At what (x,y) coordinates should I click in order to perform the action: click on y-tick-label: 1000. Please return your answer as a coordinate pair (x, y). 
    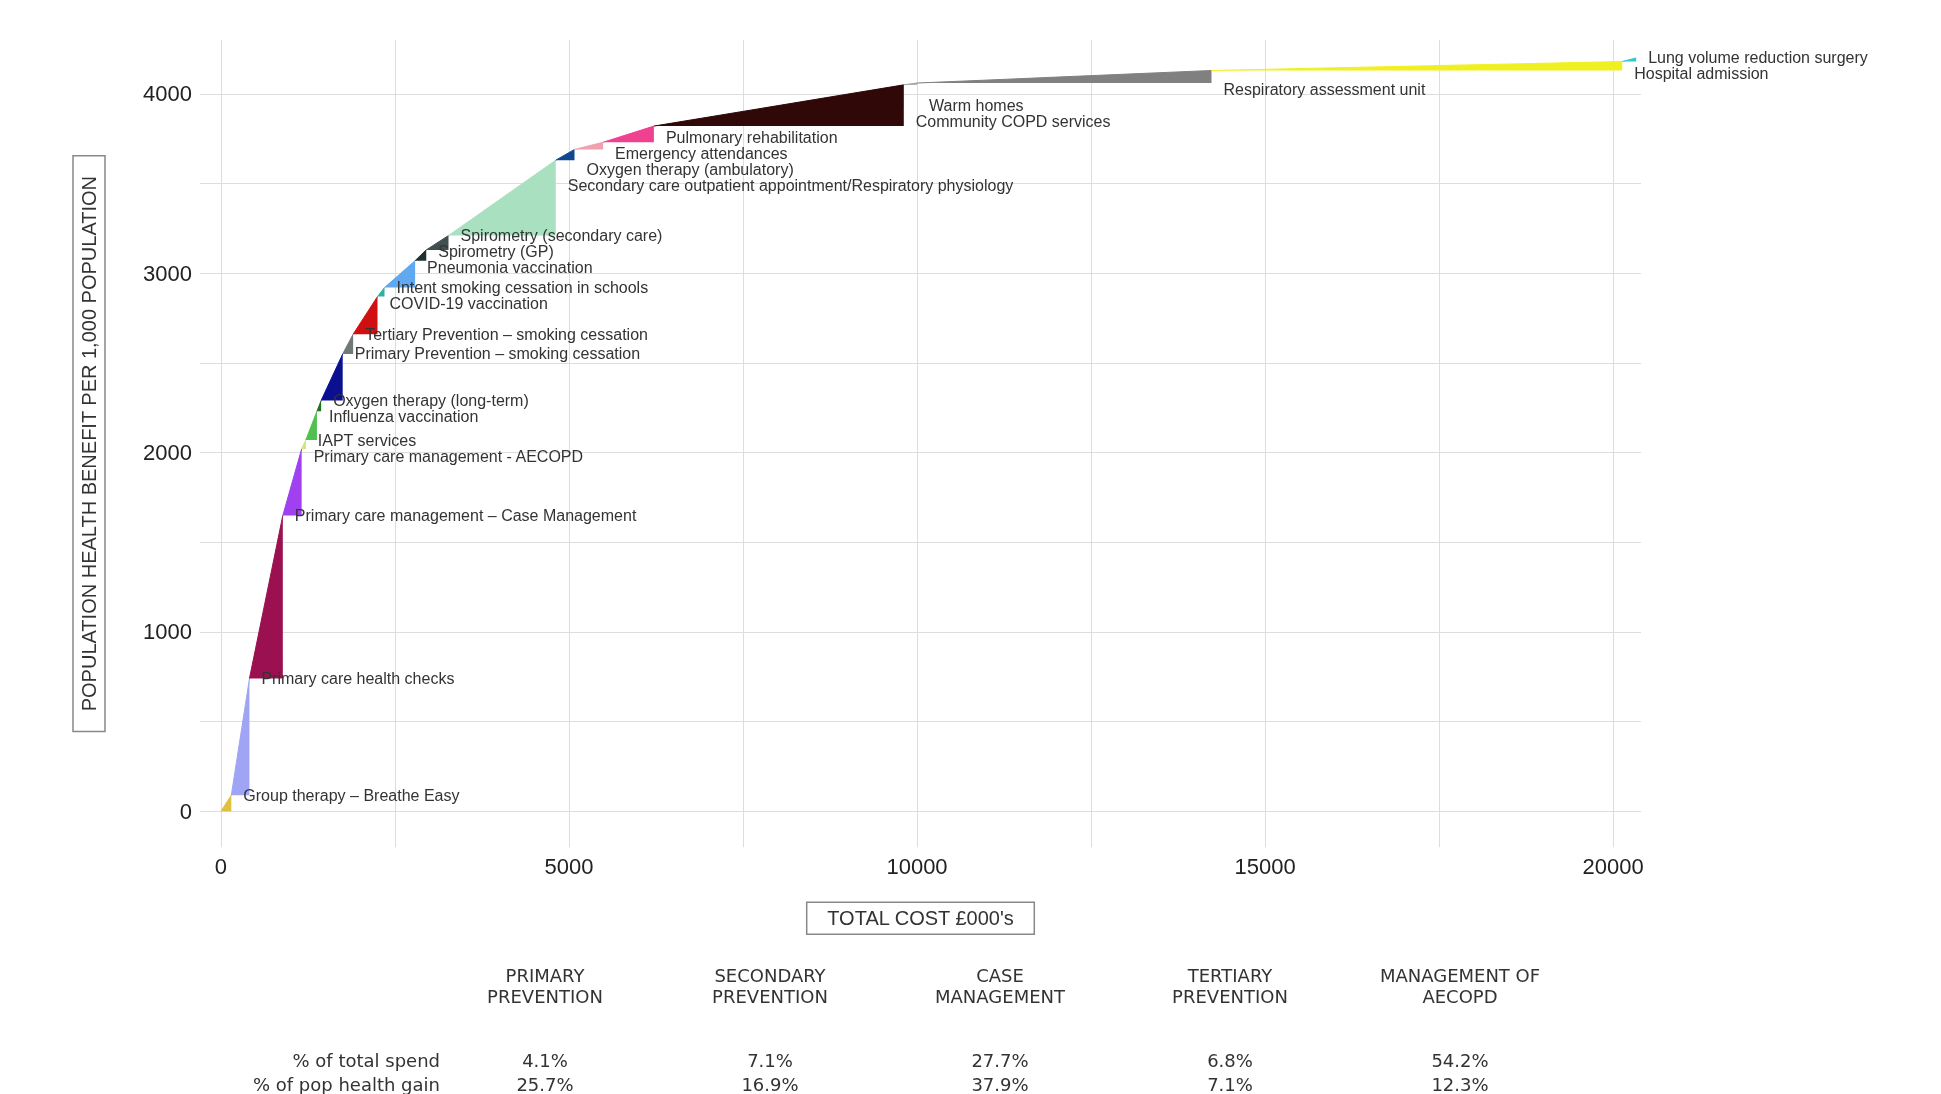
    Looking at the image, I should click on (167, 632).